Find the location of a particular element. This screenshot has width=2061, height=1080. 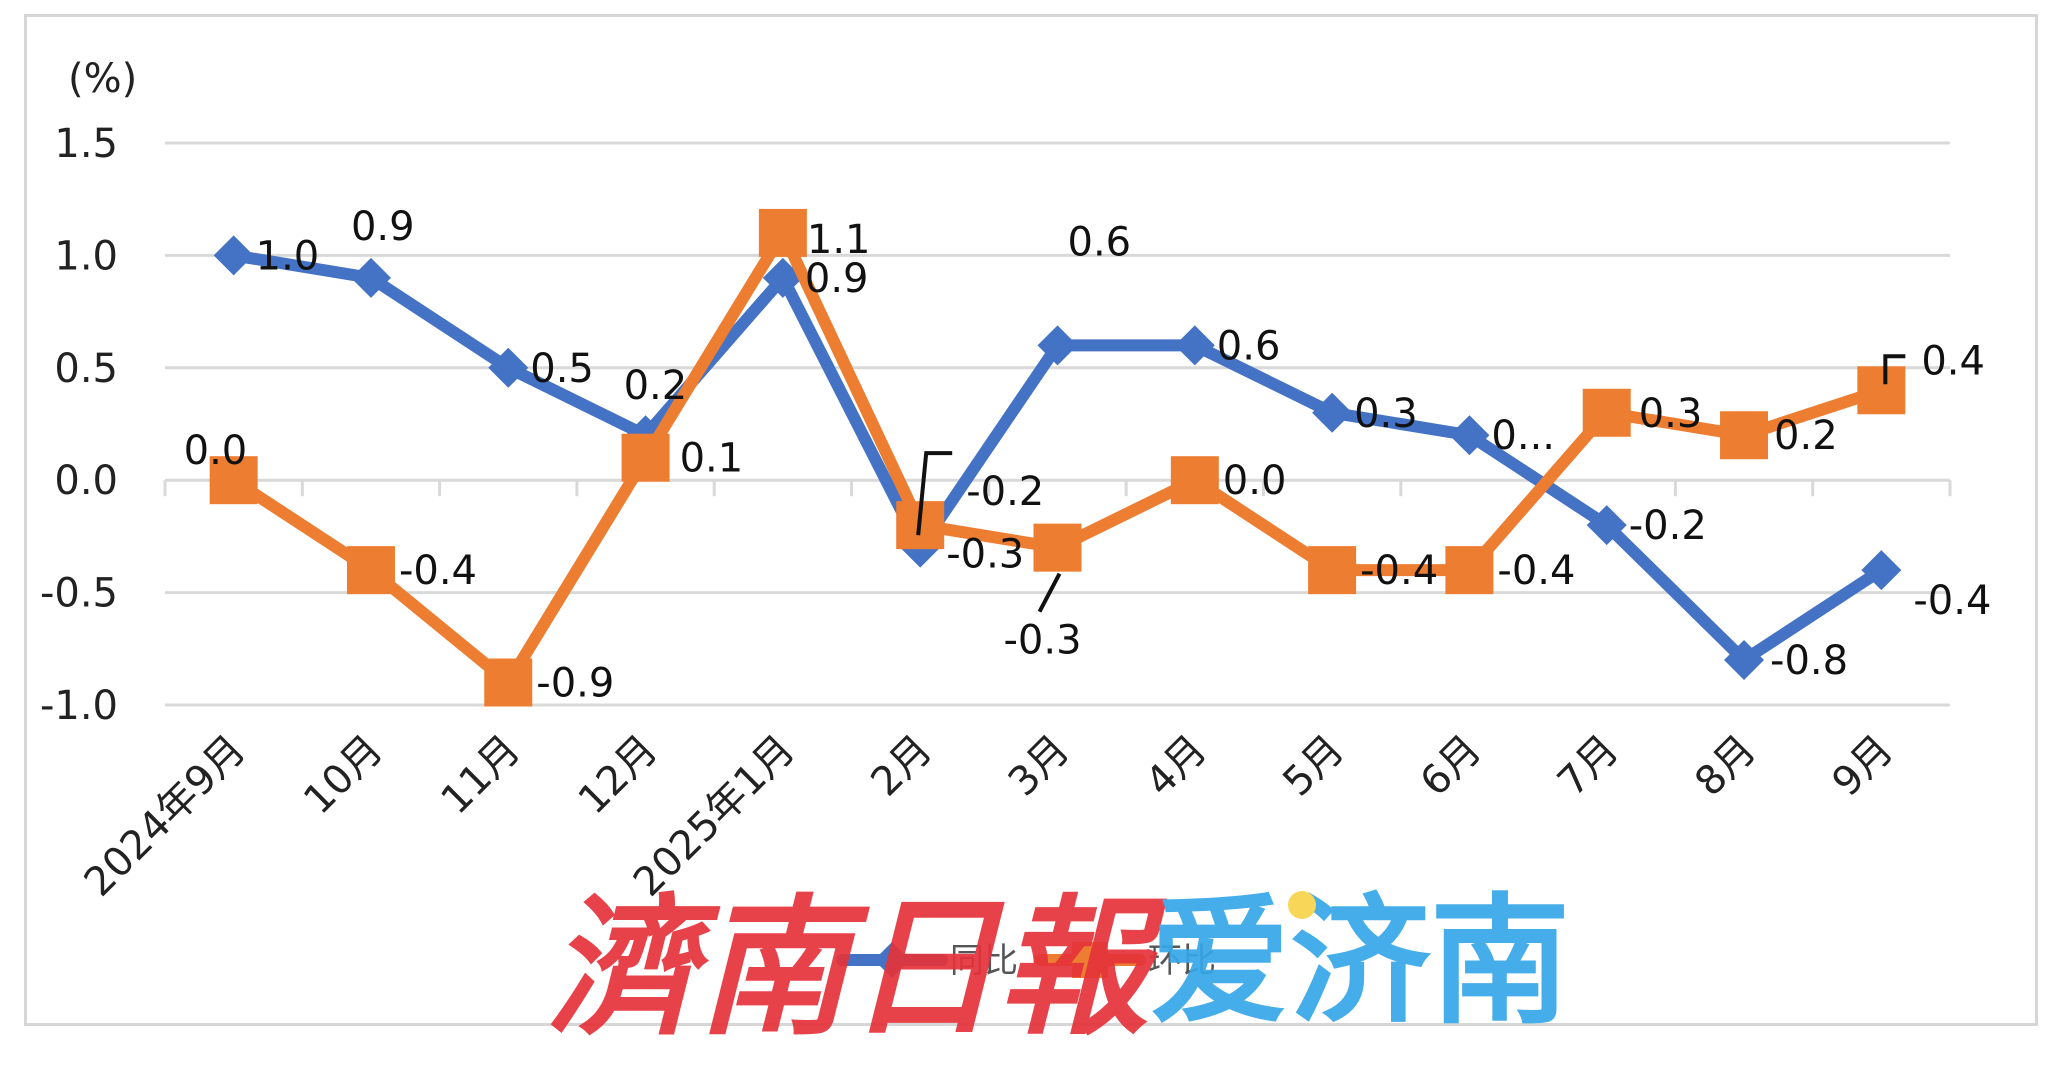

watermark-heart-dot is located at coordinates (1302, 905).